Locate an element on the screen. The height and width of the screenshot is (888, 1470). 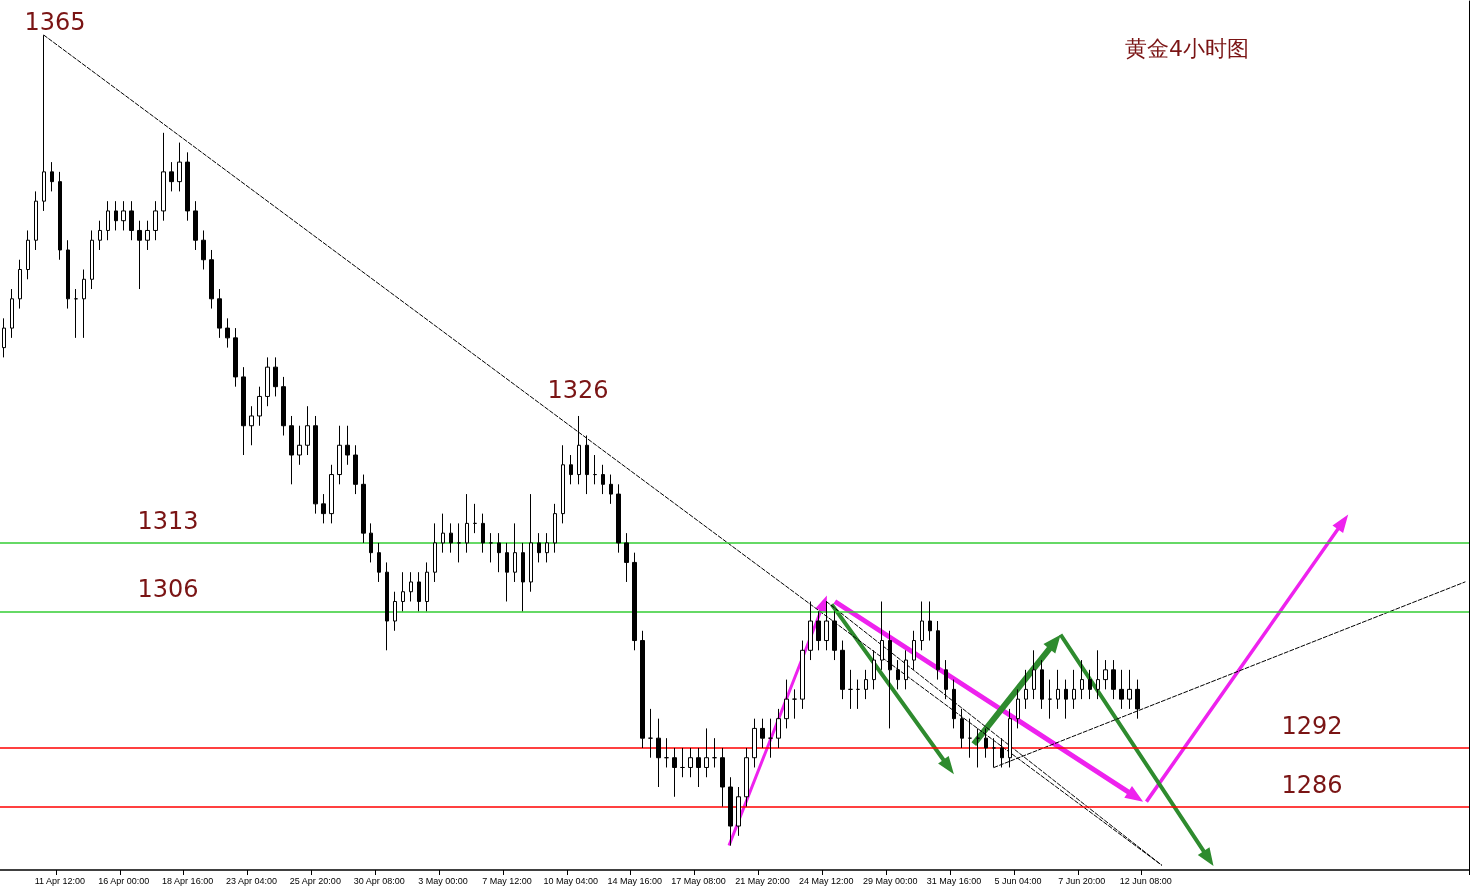
x-tick-label: 25 Apr 20:00 is located at coordinates (315, 880).